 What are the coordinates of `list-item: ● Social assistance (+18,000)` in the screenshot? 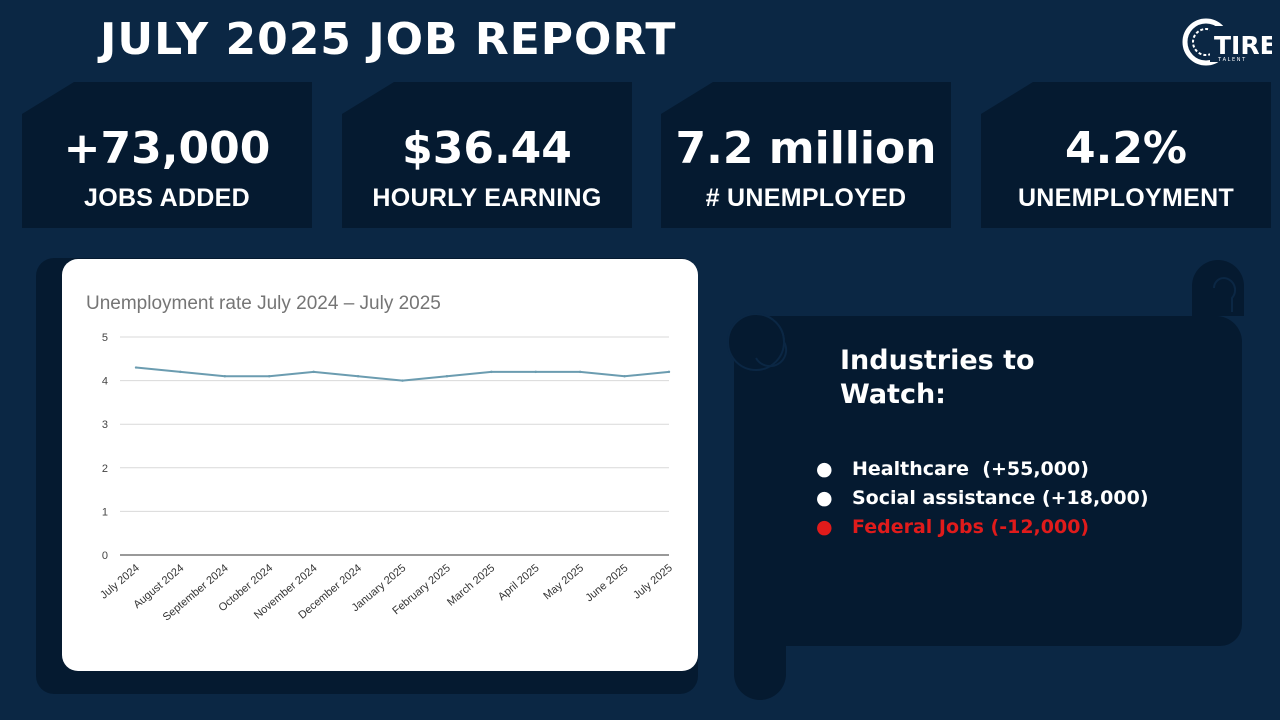 It's located at (982, 498).